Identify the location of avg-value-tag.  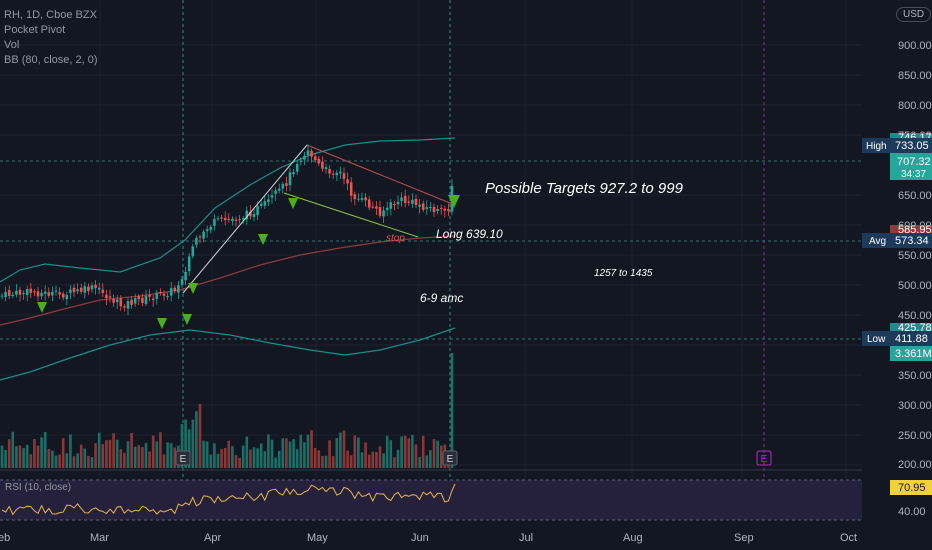
(911, 240).